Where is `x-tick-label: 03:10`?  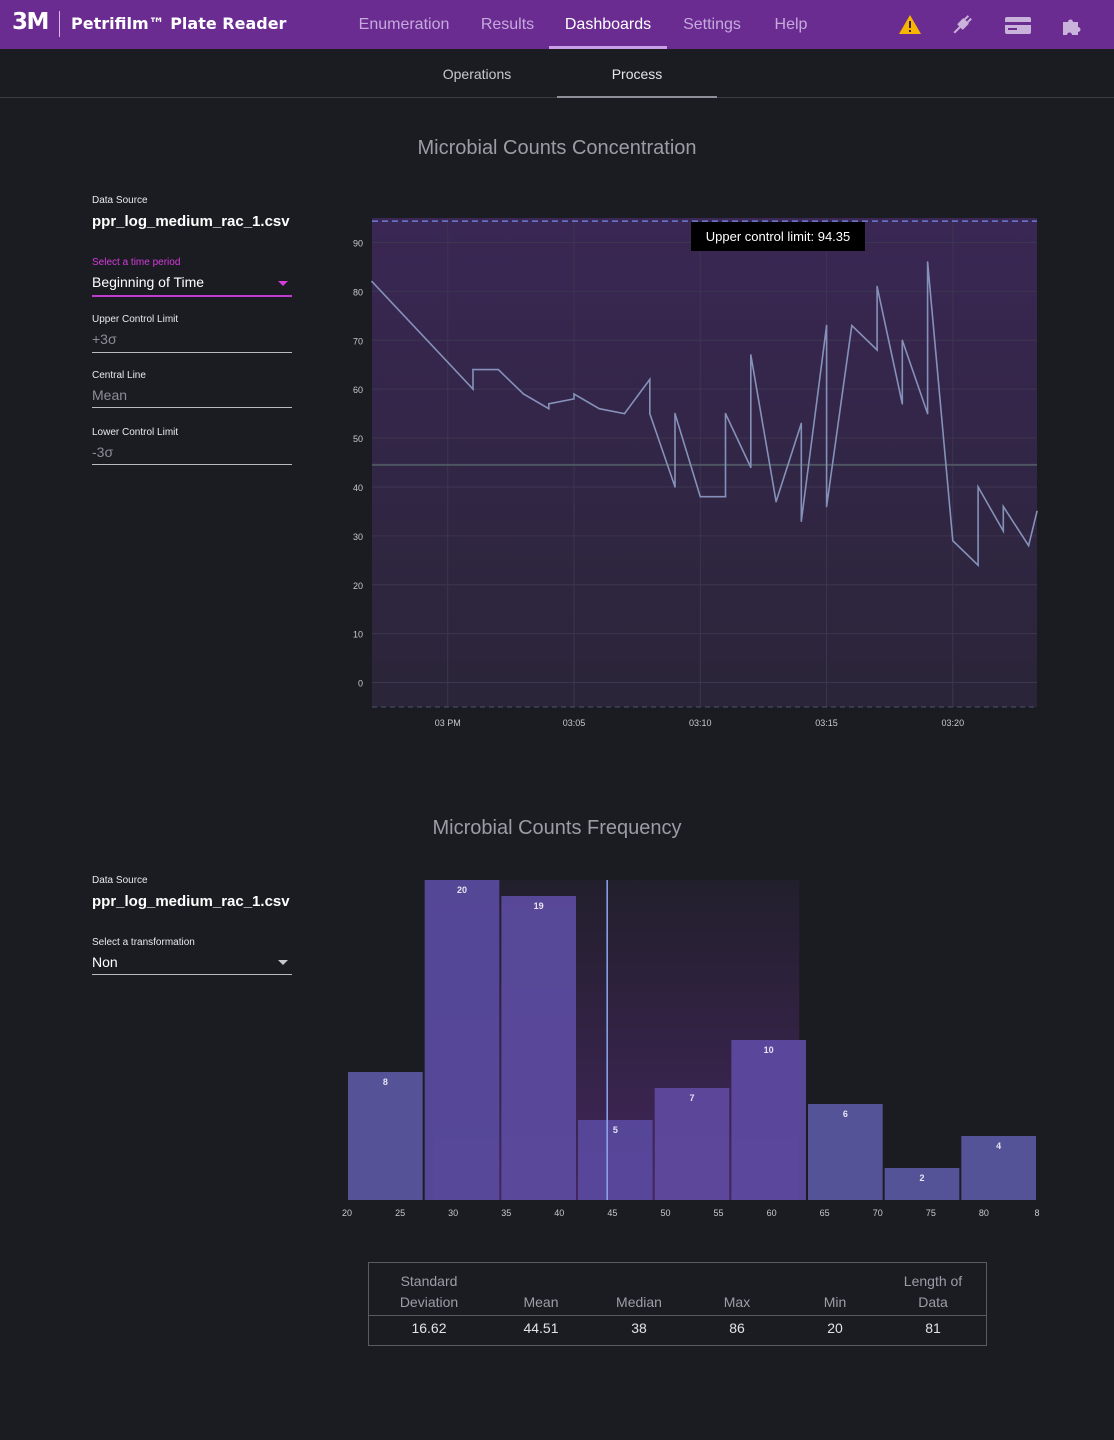
x-tick-label: 03:10 is located at coordinates (700, 723).